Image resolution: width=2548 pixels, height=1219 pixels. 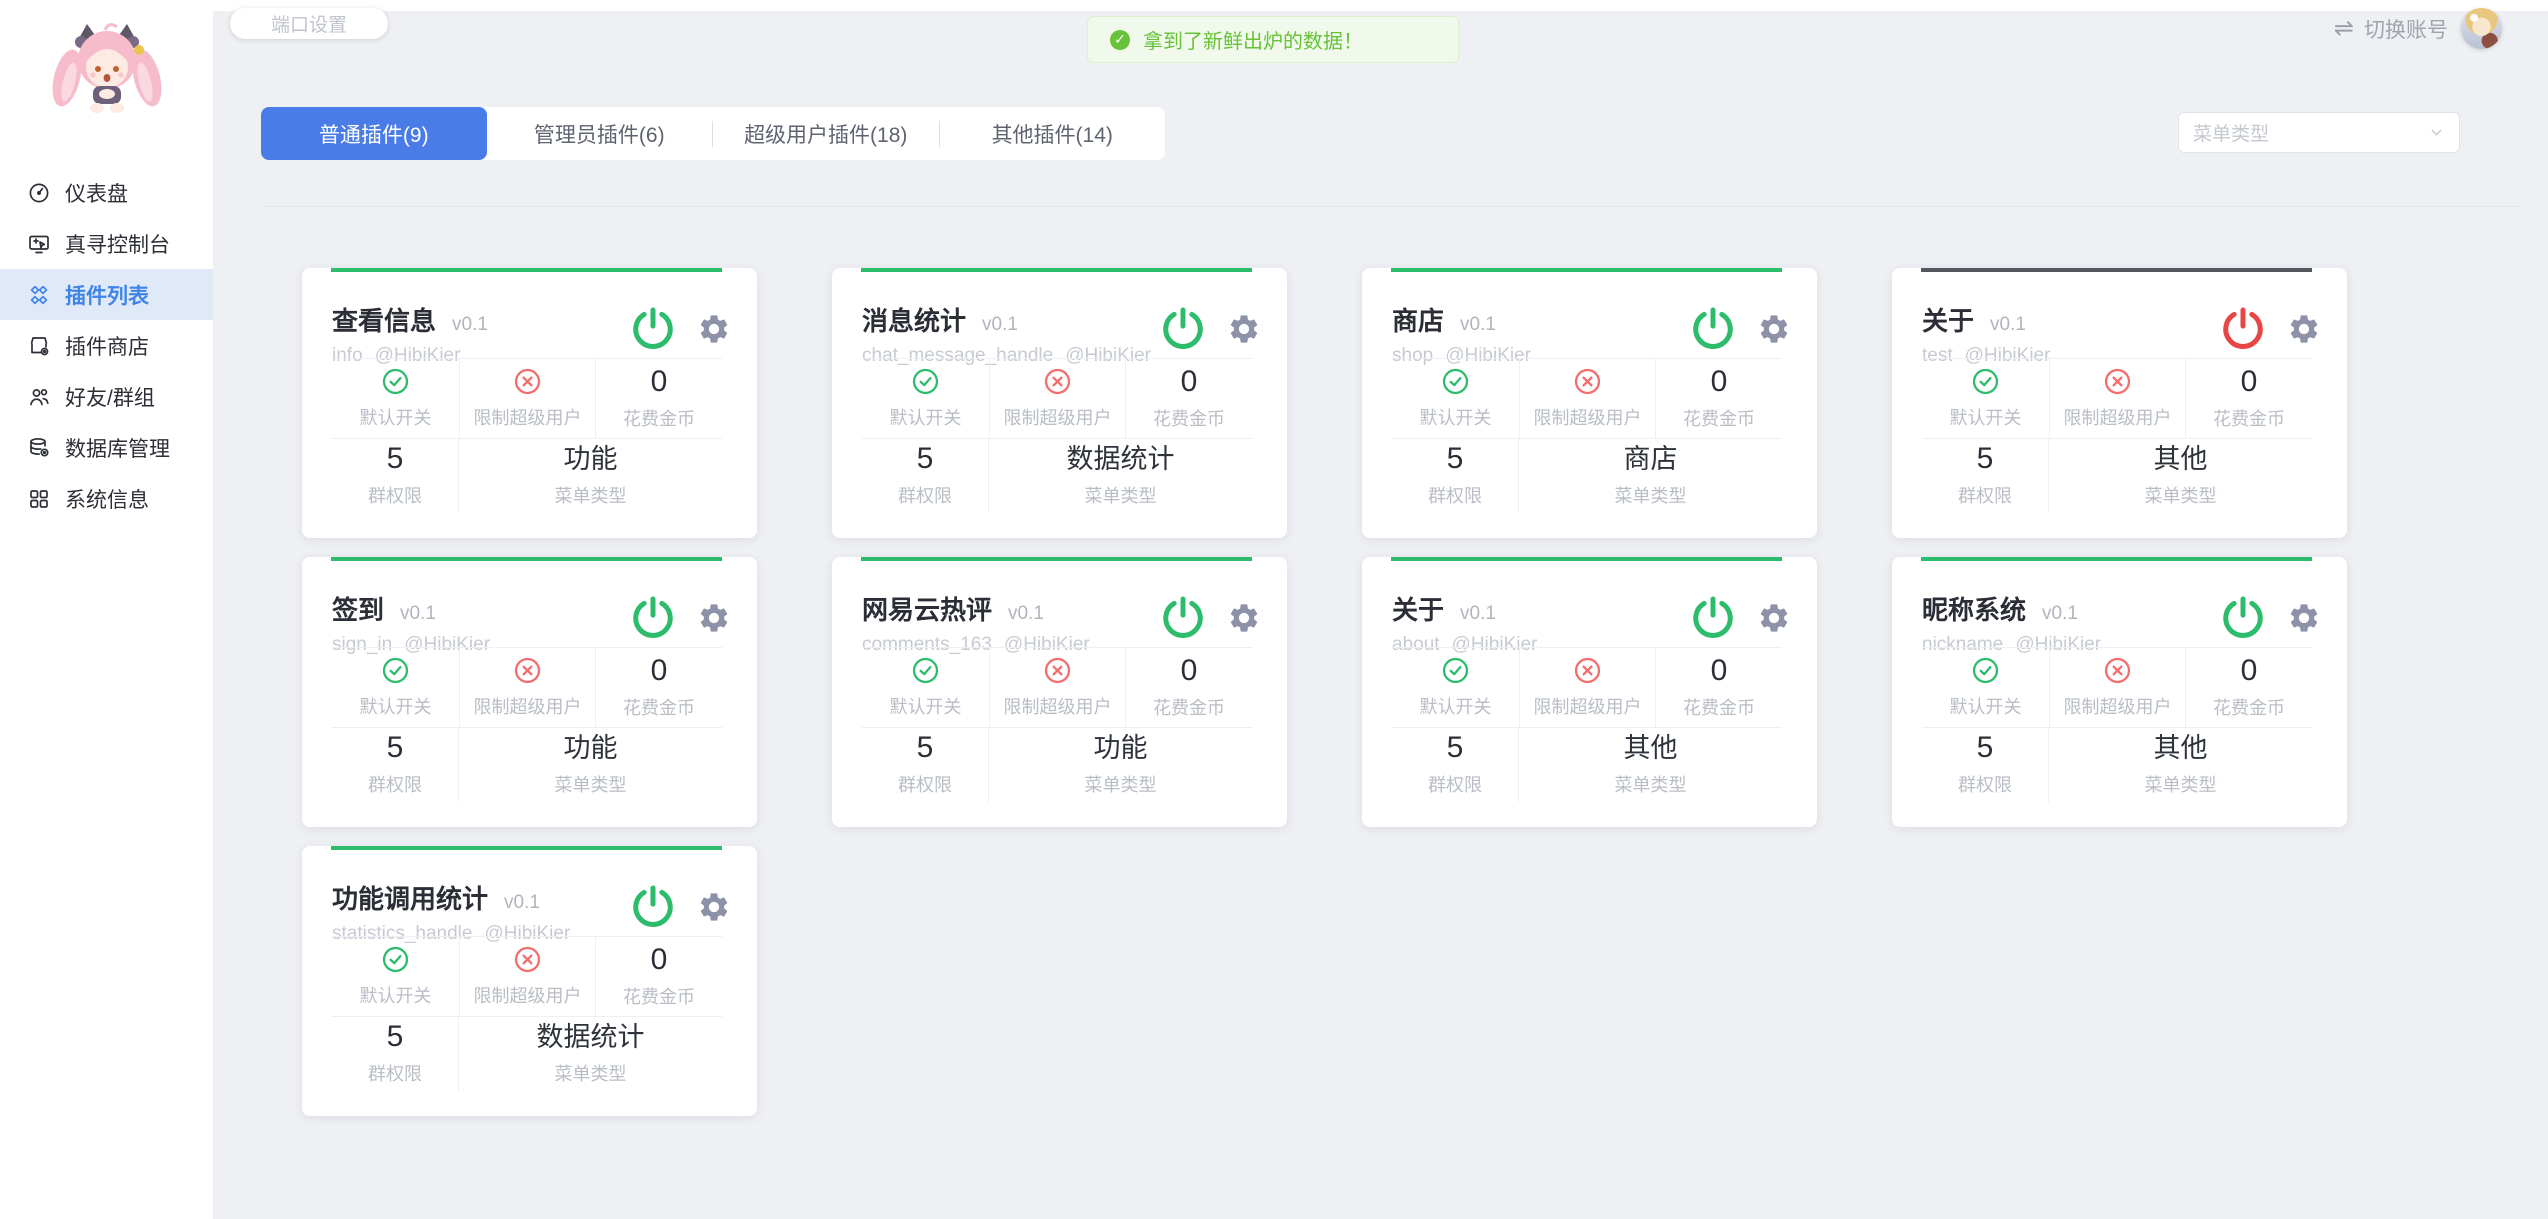 I want to click on sidebar-item-label: 数据库管理, so click(x=117, y=449).